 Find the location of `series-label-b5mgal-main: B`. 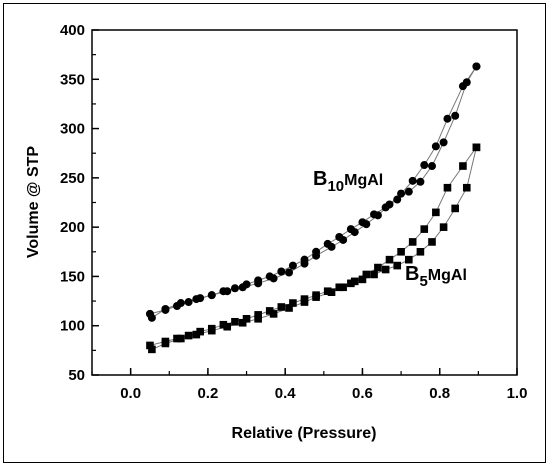

series-label-b5mgal-main: B is located at coordinates (412, 274).